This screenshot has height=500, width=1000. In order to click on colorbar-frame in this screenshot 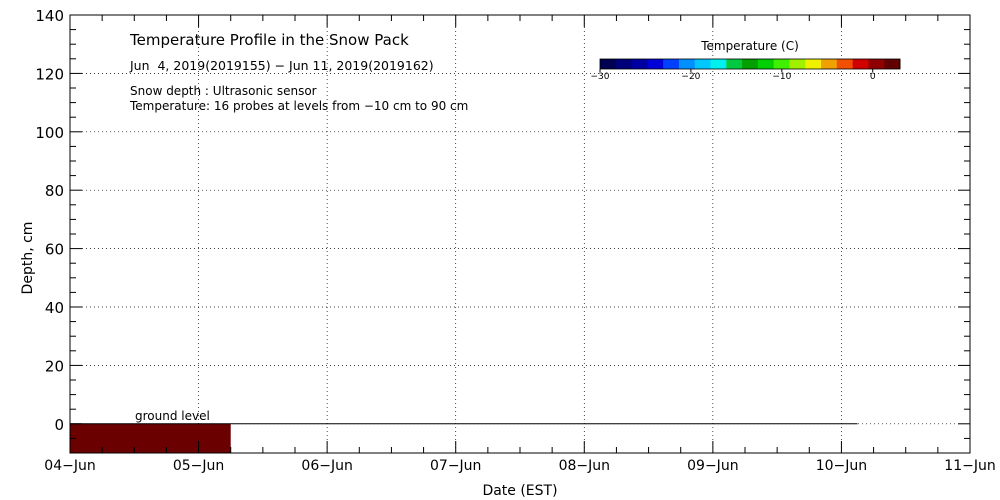, I will do `click(750, 64)`.